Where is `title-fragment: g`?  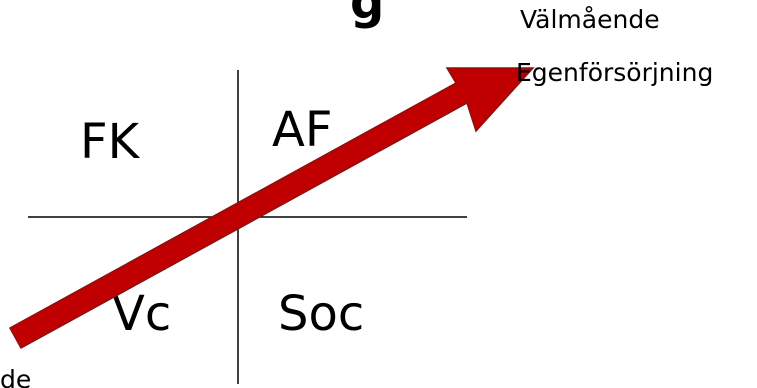
title-fragment: g is located at coordinates (367, 15).